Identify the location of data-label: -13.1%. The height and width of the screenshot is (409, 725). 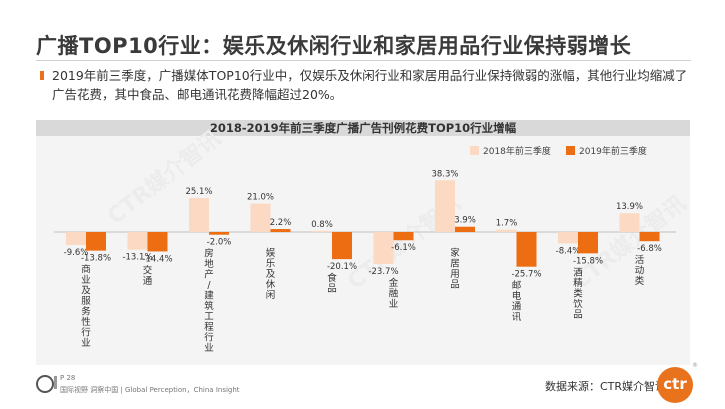
(137, 258).